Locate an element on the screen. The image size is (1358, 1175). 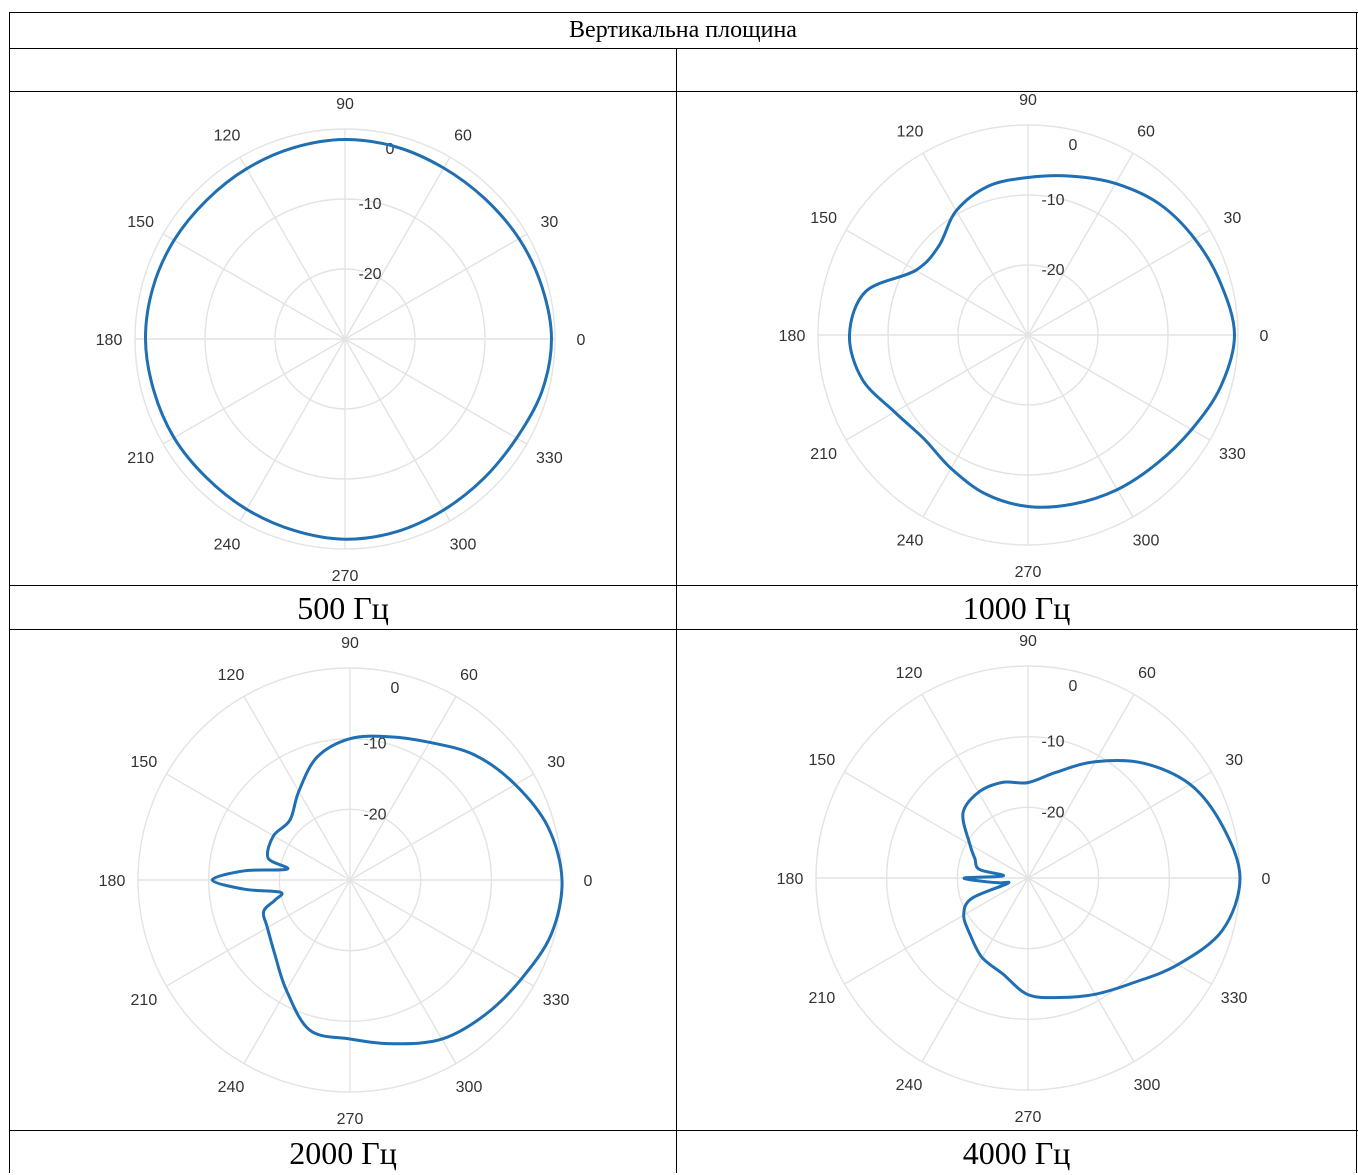
table-title: Вертикальна площина is located at coordinates (683, 30).